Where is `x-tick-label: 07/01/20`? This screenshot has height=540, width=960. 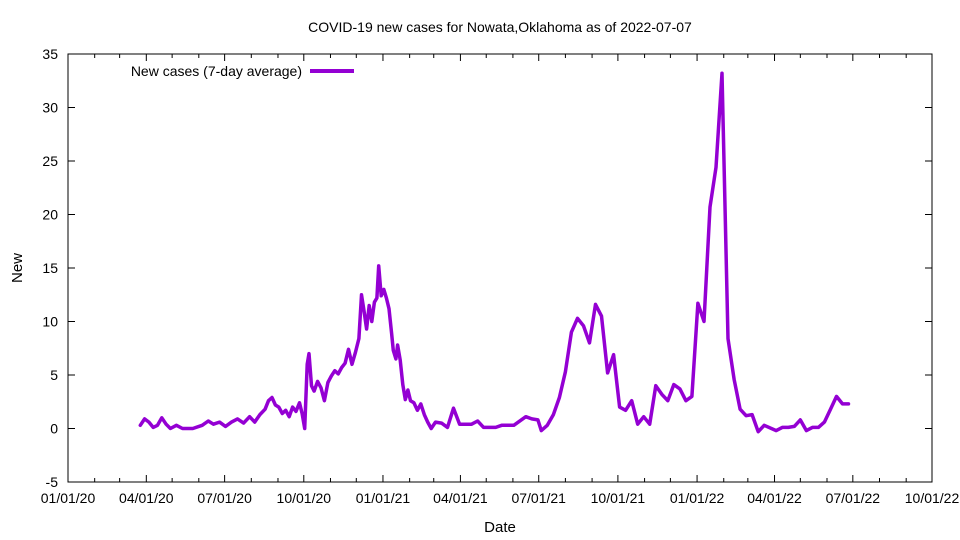 x-tick-label: 07/01/20 is located at coordinates (224, 498).